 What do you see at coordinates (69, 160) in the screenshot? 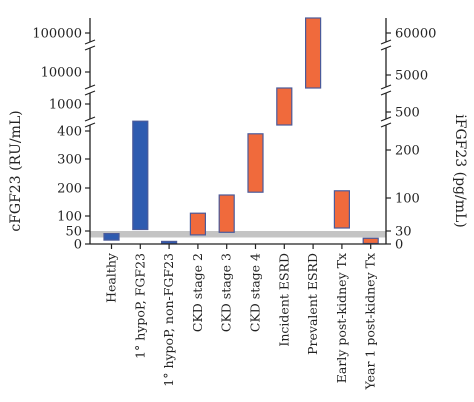
I see `left-tick-label: 300` at bounding box center [69, 160].